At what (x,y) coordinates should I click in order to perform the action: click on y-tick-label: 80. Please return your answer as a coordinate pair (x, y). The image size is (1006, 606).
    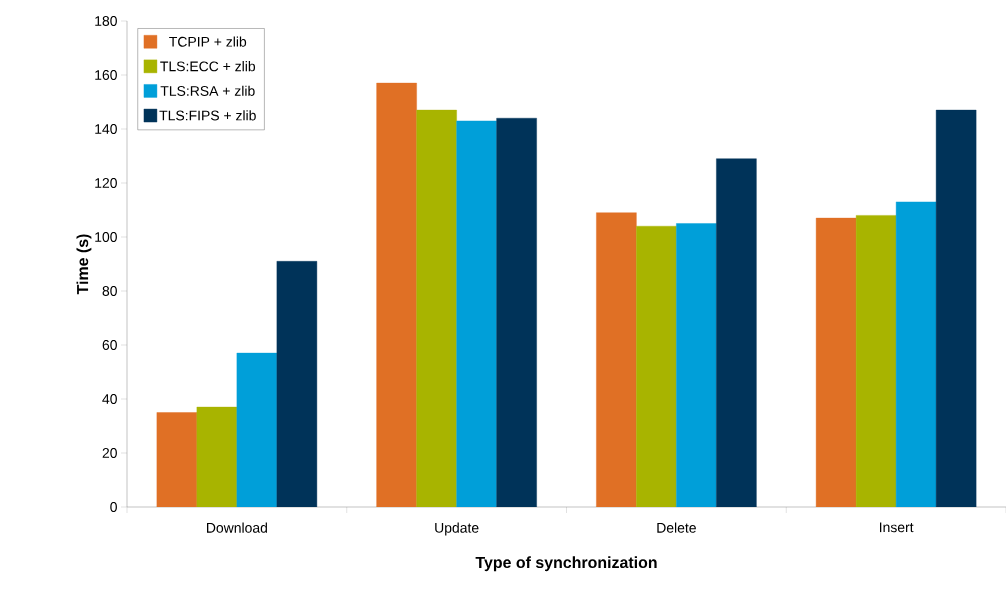
    Looking at the image, I should click on (109, 291).